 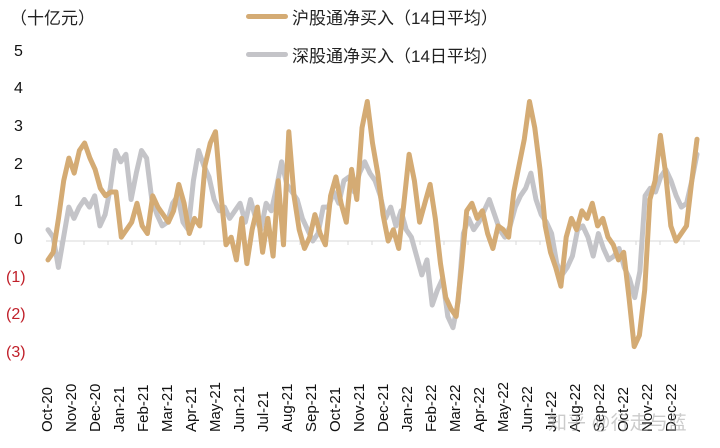 I want to click on legend-label-shanghai: 沪股通净买入（14日平均）, so click(x=395, y=18).